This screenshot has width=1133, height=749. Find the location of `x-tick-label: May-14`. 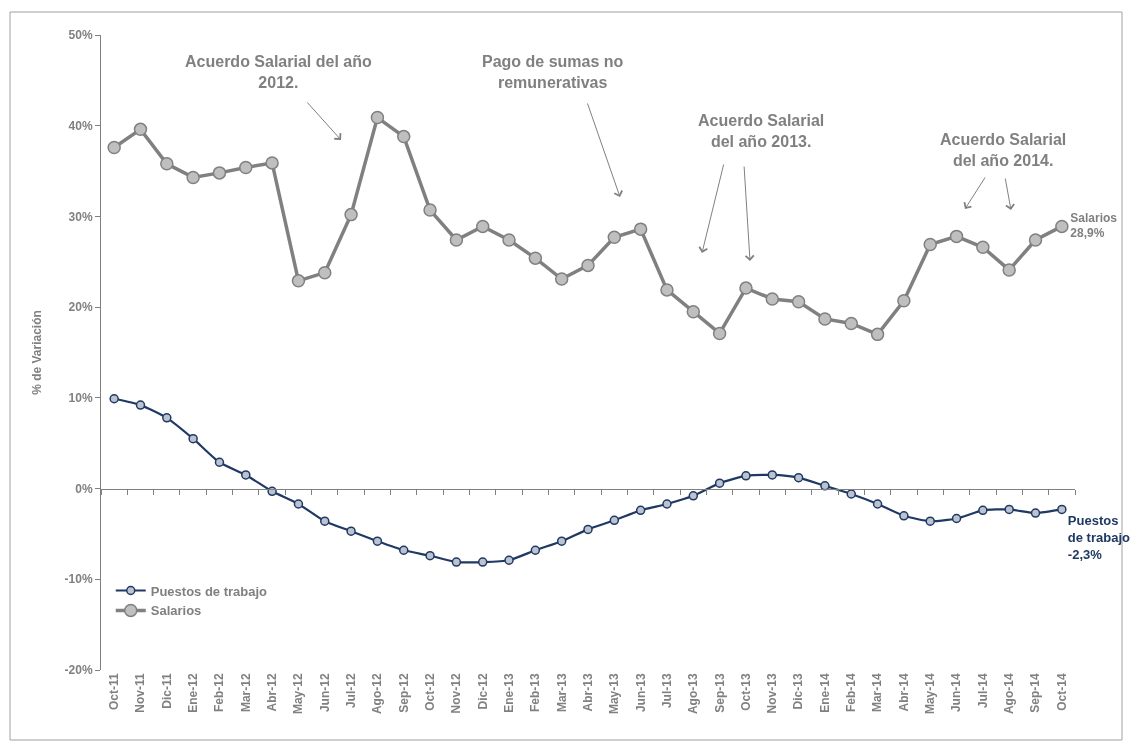

x-tick-label: May-14 is located at coordinates (930, 694).